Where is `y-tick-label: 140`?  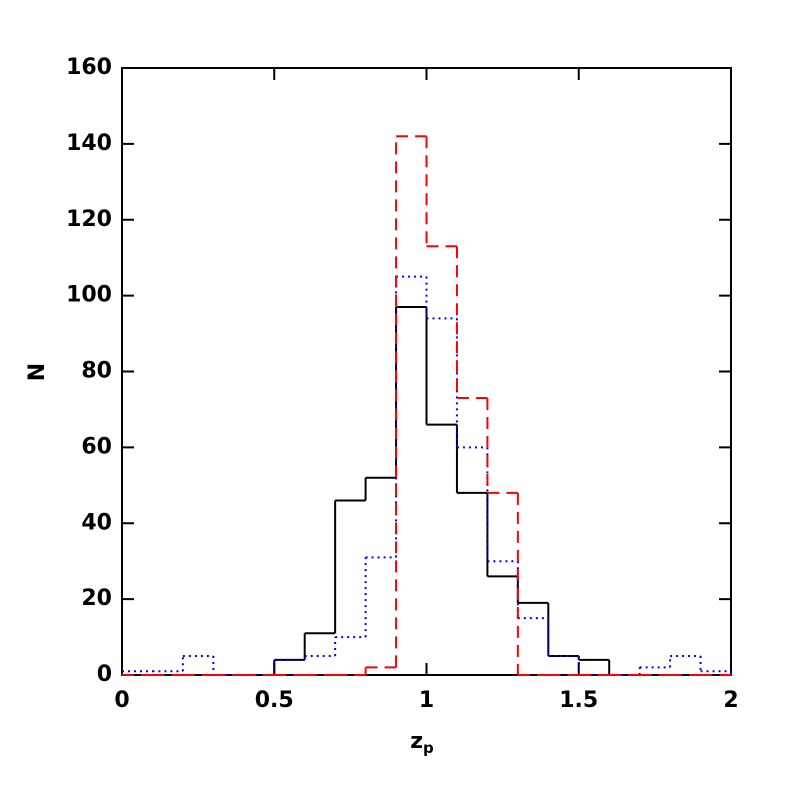
y-tick-label: 140 is located at coordinates (89, 143).